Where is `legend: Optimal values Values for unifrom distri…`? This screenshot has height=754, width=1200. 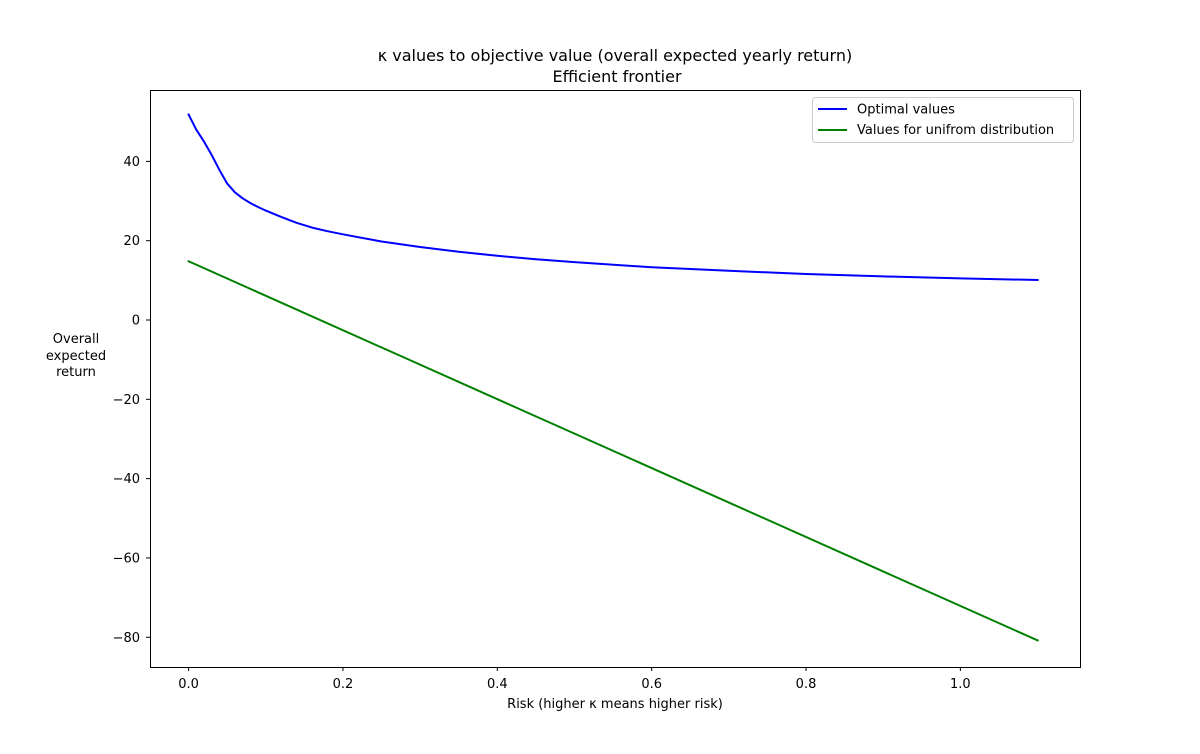 legend: Optimal values Values for unifrom distri… is located at coordinates (943, 120).